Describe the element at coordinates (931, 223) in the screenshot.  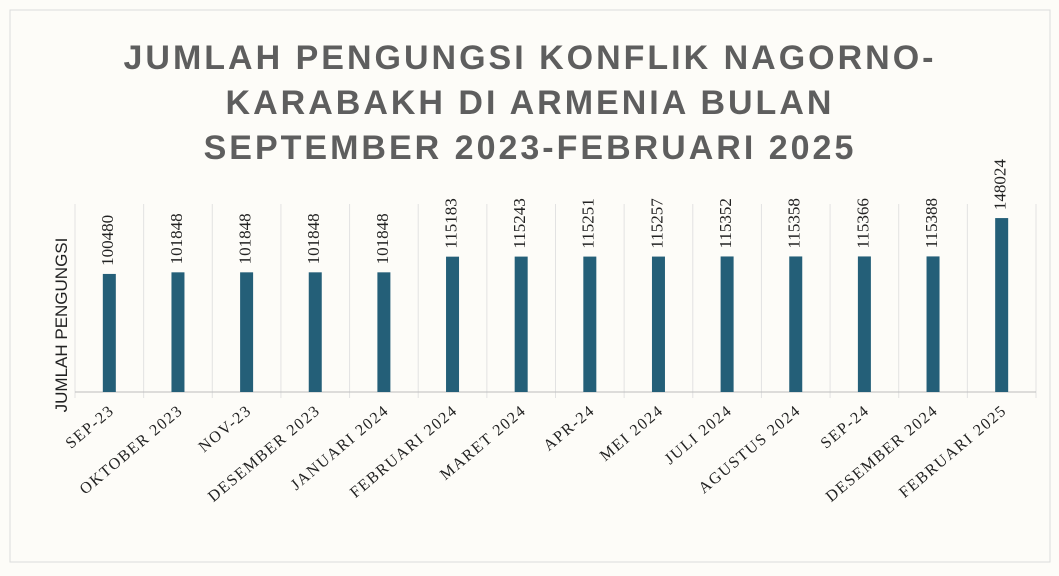
I see `data-label: 115388` at that location.